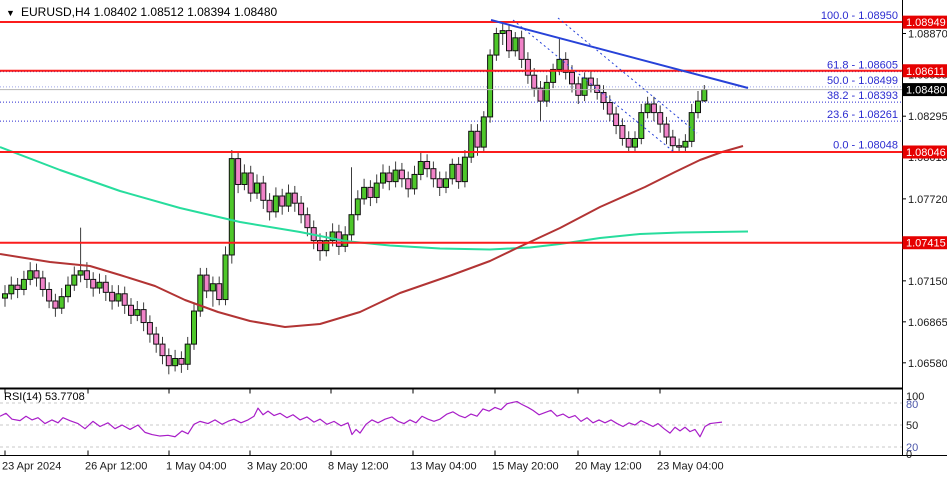 Image resolution: width=947 pixels, height=478 pixels. What do you see at coordinates (927, 117) in the screenshot?
I see `price-tick-label: 1.08295` at bounding box center [927, 117].